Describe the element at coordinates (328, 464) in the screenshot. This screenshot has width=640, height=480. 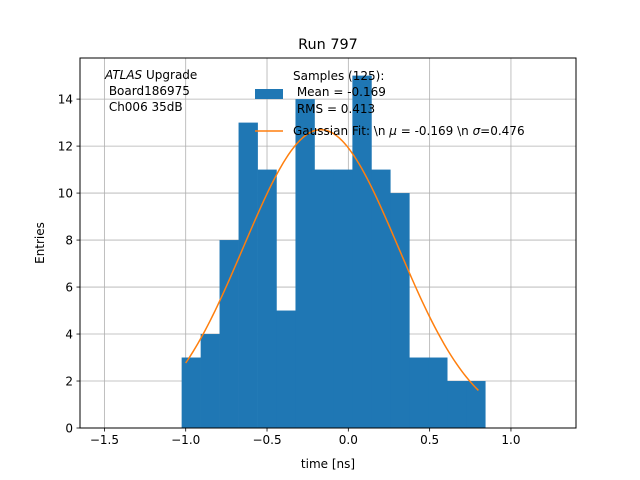
I see `x-axis-label: time [ns]` at that location.